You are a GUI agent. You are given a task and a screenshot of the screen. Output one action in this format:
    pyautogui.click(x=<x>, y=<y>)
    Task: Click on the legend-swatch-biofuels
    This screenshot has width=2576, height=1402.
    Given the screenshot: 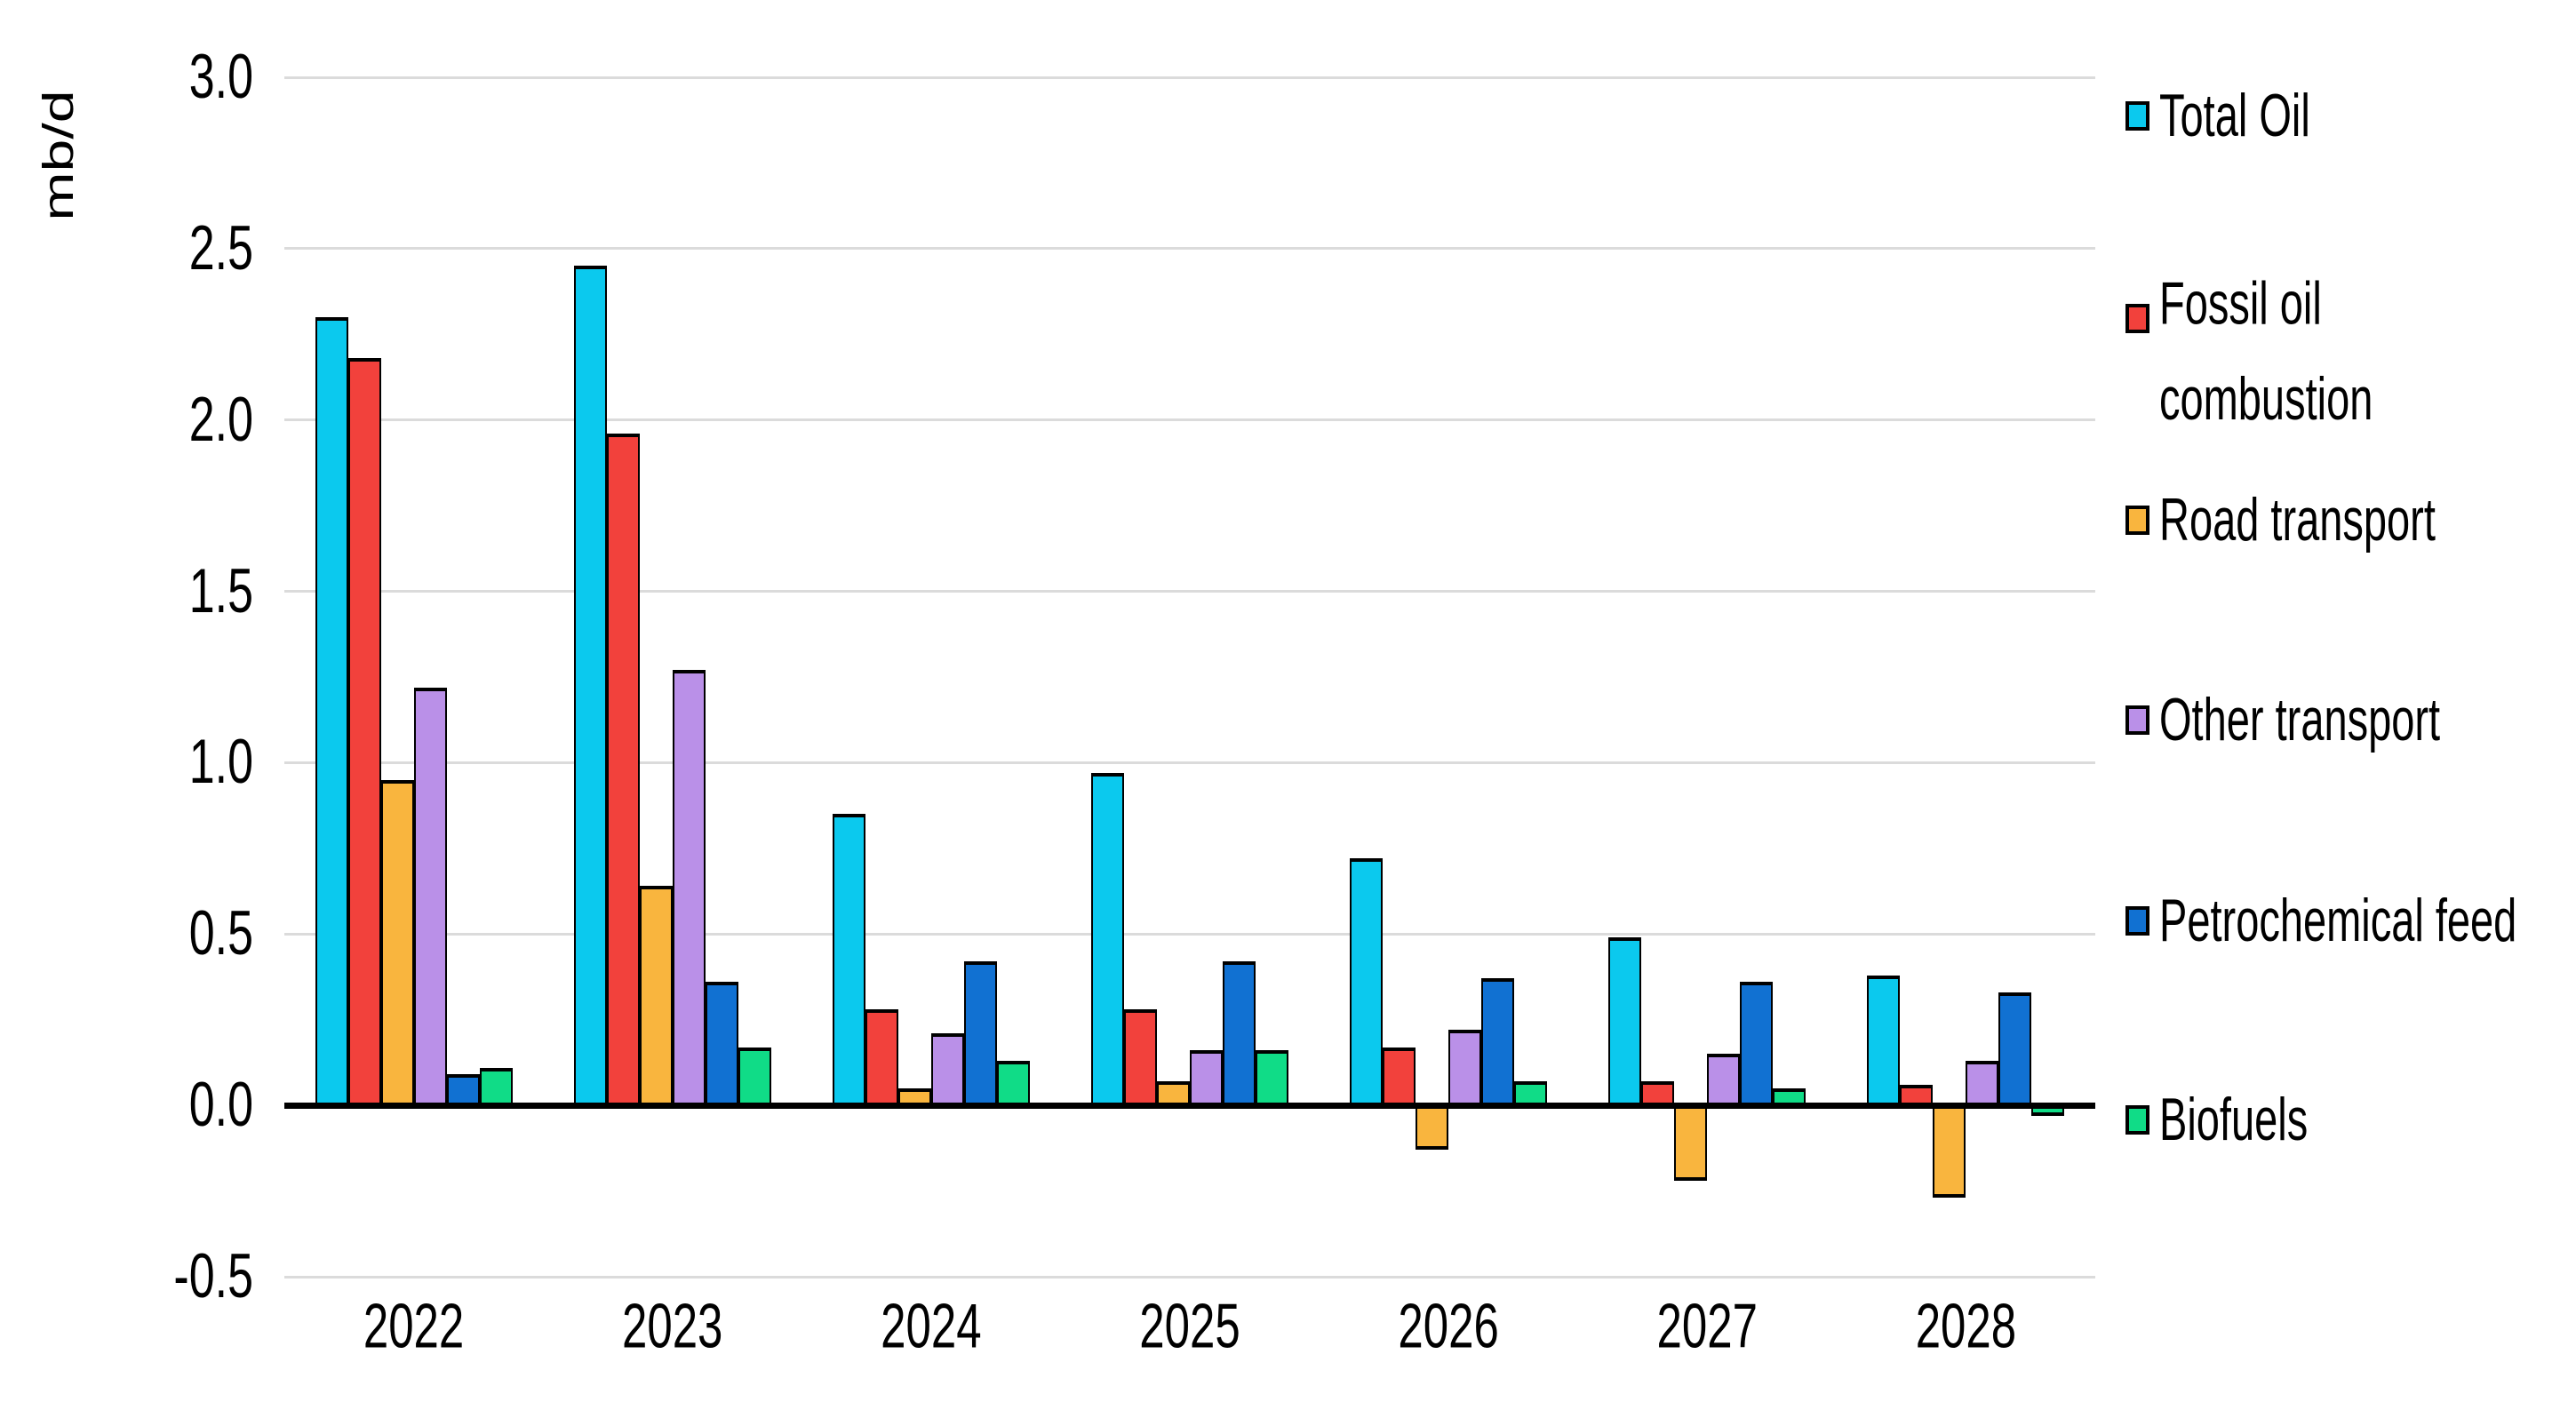 What is the action you would take?
    pyautogui.click(x=2137, y=1120)
    